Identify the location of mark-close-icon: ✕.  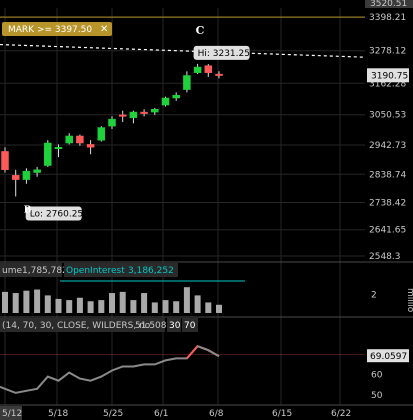
(104, 29).